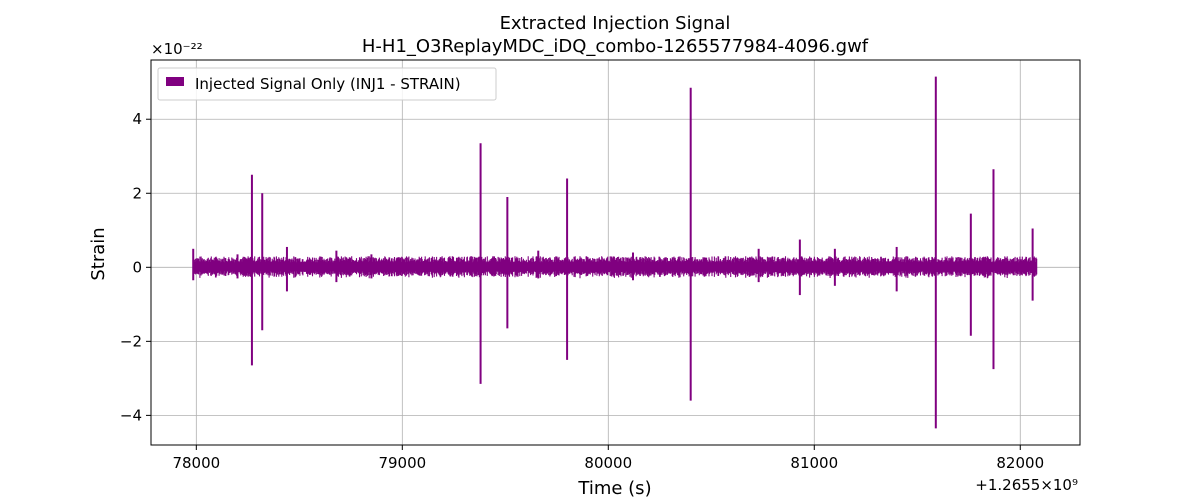 This screenshot has width=1200, height=500. Describe the element at coordinates (615, 267) in the screenshot. I see `signal-core-band` at that location.